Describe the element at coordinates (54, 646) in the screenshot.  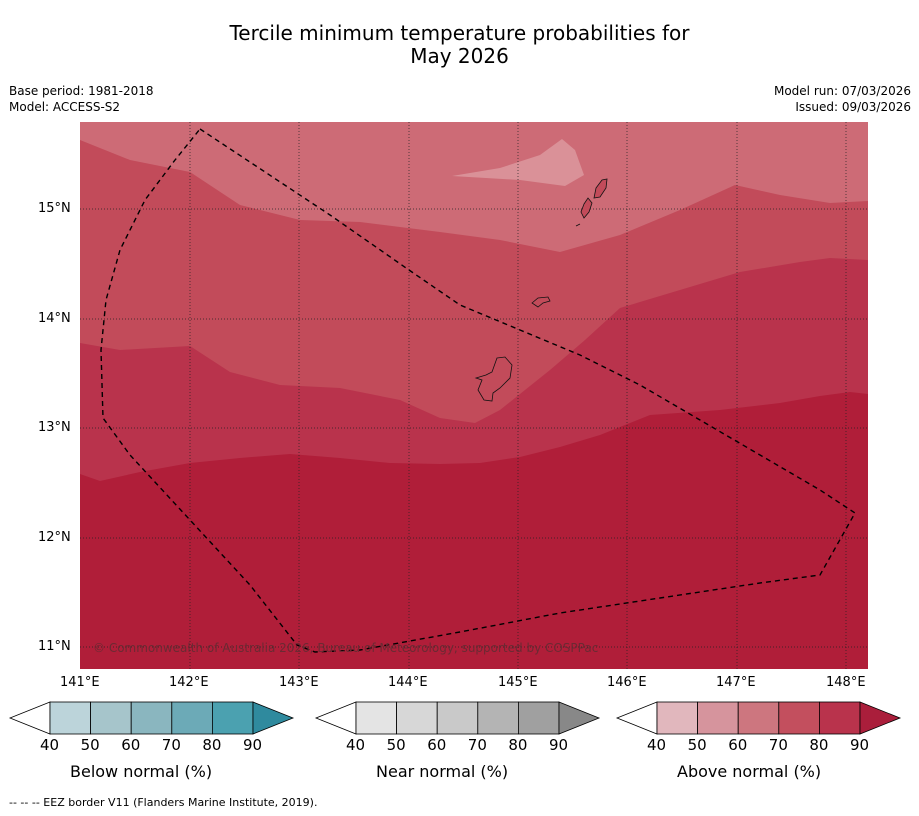
I see `lat-label: 11°N` at that location.